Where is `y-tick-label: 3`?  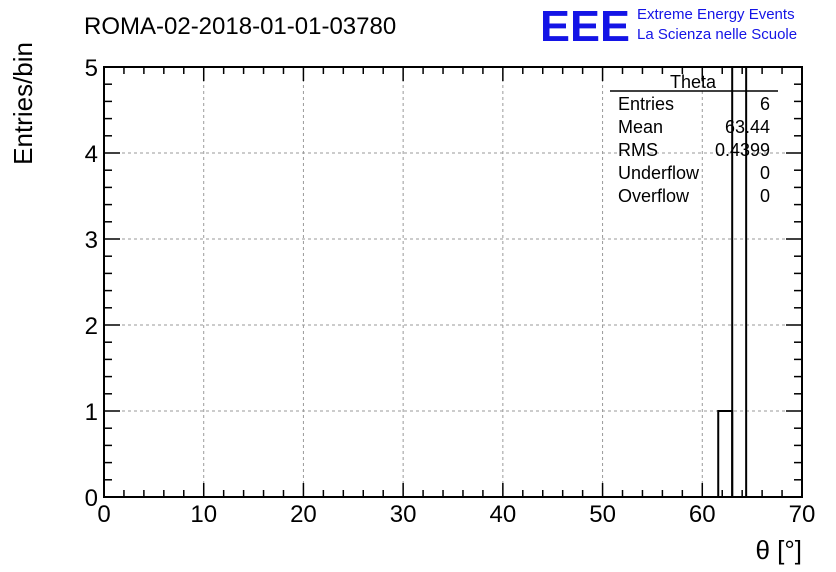 y-tick-label: 3 is located at coordinates (91, 240).